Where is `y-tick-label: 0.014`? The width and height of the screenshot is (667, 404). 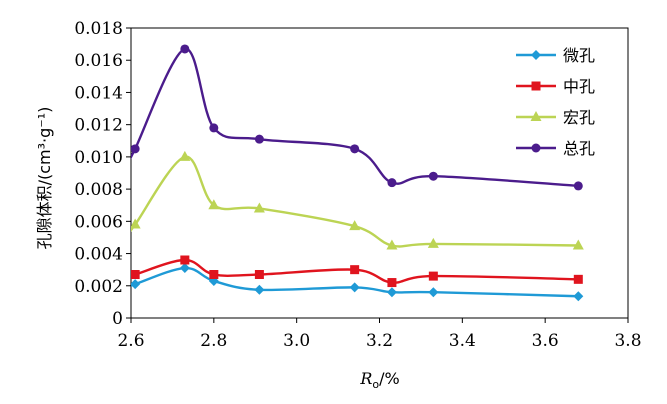 y-tick-label: 0.014 is located at coordinates (98, 93).